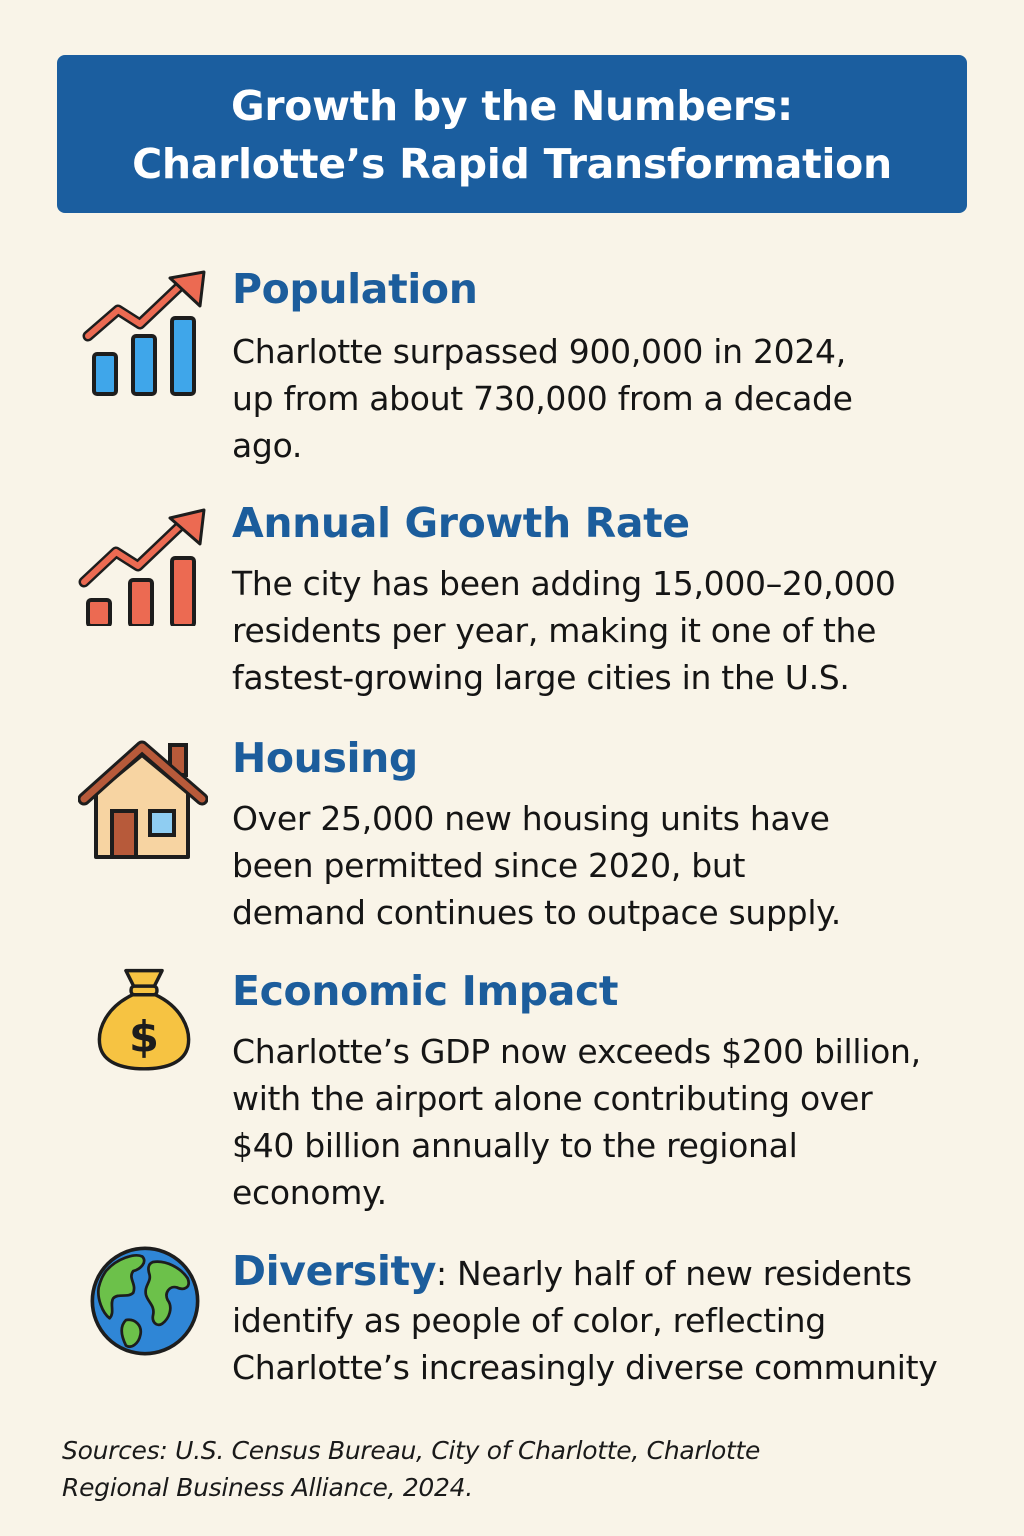 Image resolution: width=1024 pixels, height=1536 pixels. I want to click on bar-chart-growth-arrow-icon, so click(142, 567).